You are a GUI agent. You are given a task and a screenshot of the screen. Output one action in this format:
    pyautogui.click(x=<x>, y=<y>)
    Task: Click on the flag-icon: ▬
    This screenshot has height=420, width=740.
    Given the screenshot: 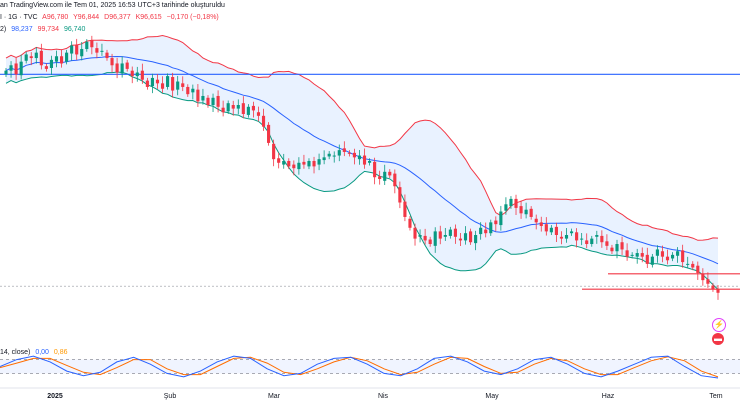 What is the action you would take?
    pyautogui.click(x=718, y=339)
    